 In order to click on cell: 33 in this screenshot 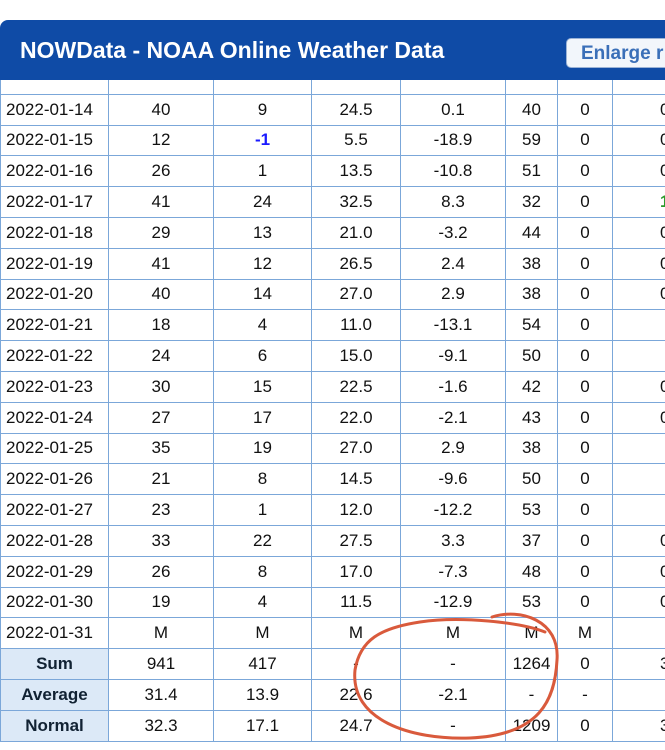, I will do `click(161, 540)`.